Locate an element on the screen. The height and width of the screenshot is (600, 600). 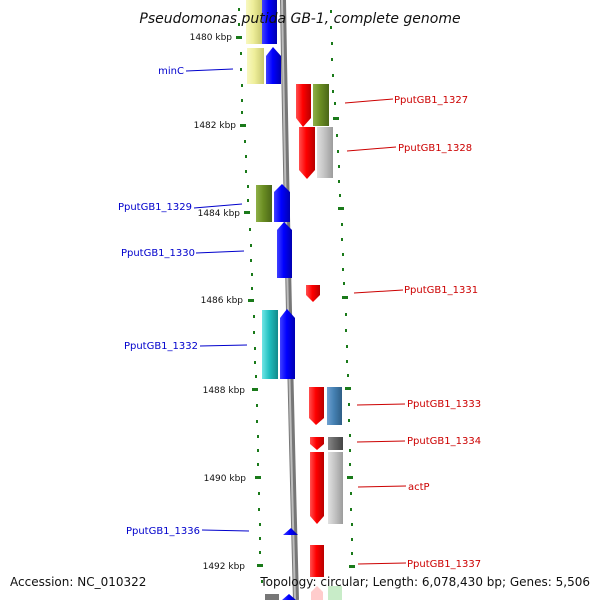
tick-track-right is located at coordinates (342, 289).